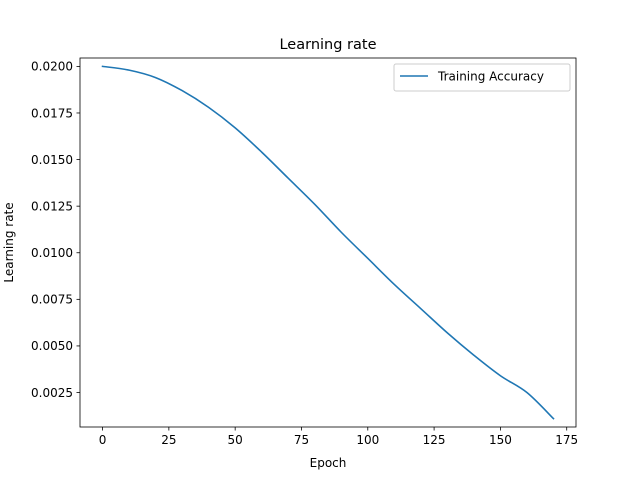  I want to click on legend-box, so click(482, 77).